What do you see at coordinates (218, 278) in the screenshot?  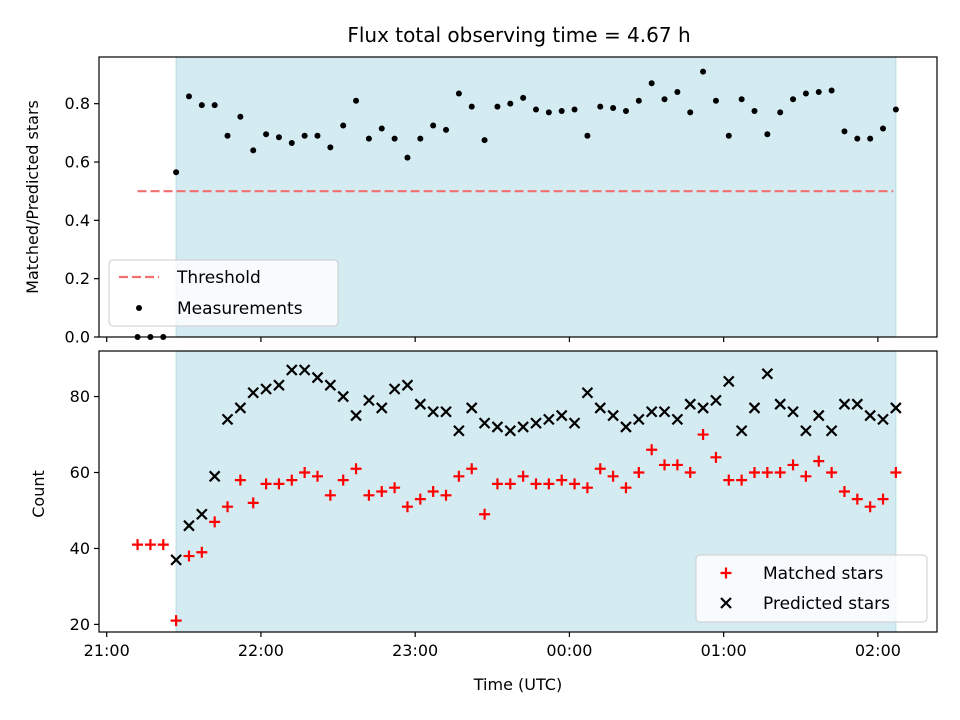 I see `legend-threshold-label: Threshold` at bounding box center [218, 278].